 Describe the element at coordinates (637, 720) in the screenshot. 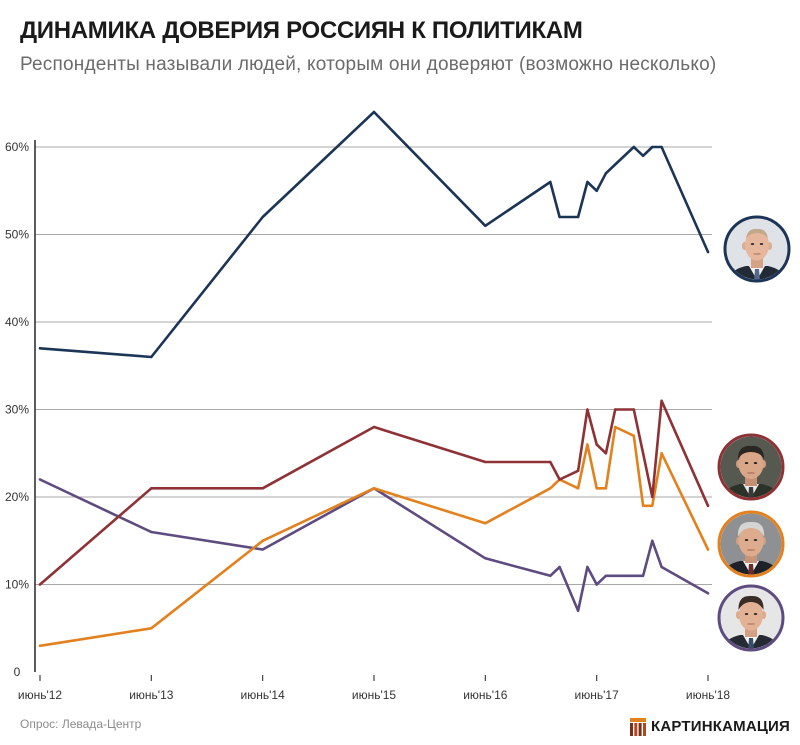

I see `logo-top-band` at that location.